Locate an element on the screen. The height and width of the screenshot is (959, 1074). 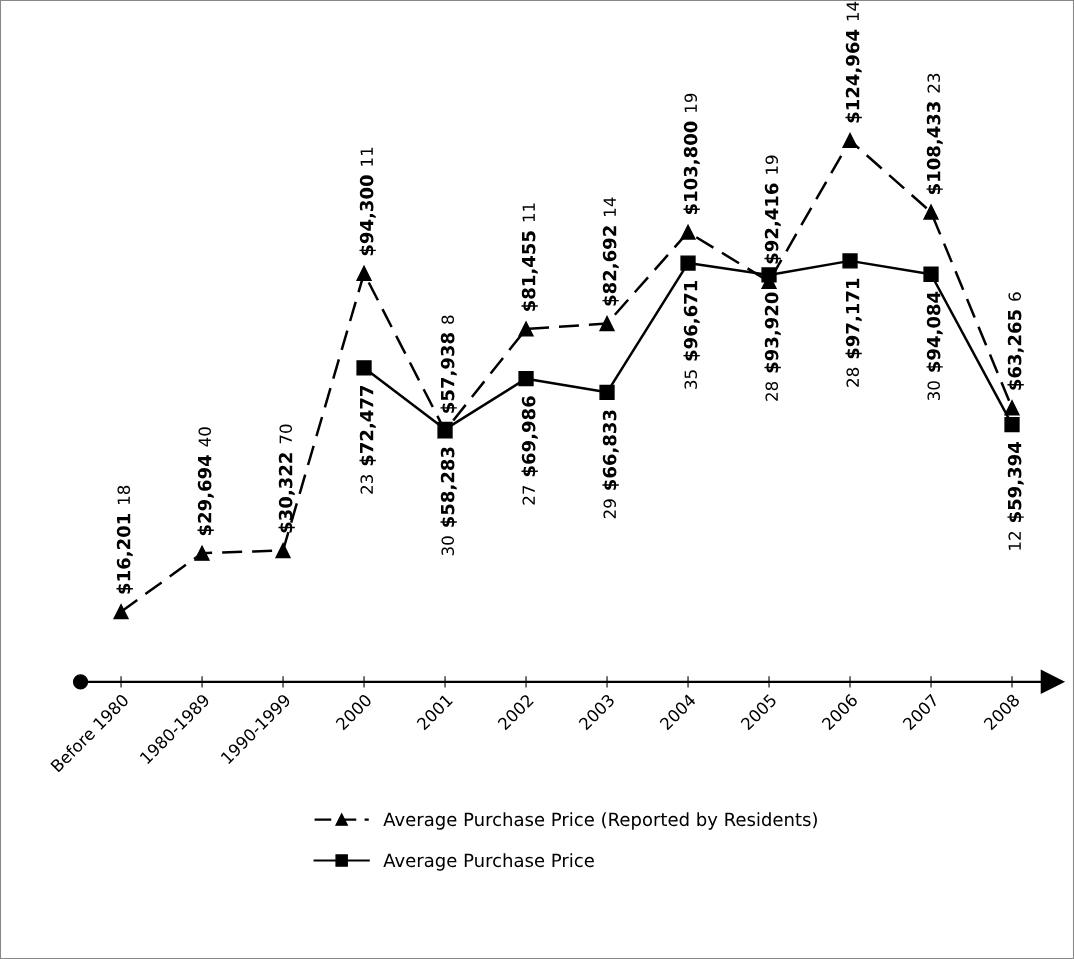
data-label: $63,265 is located at coordinates (1015, 350).